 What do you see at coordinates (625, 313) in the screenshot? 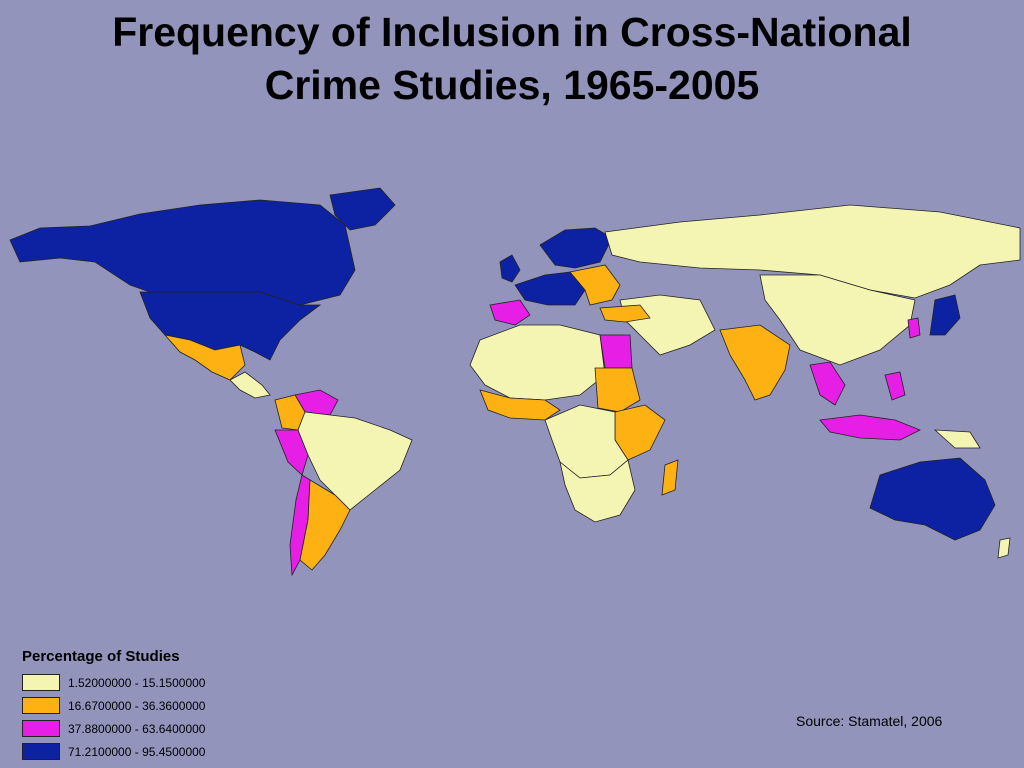
I see `turkey-region` at bounding box center [625, 313].